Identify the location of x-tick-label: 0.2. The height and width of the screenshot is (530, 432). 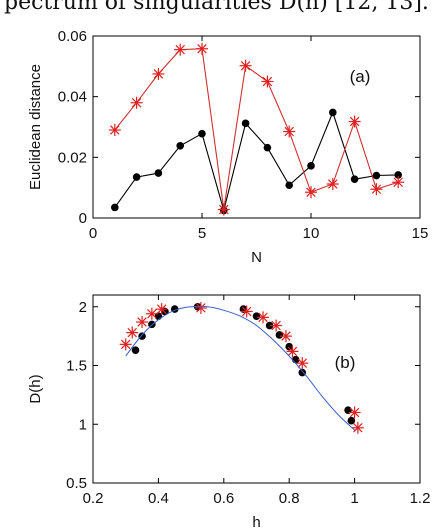
(93, 498).